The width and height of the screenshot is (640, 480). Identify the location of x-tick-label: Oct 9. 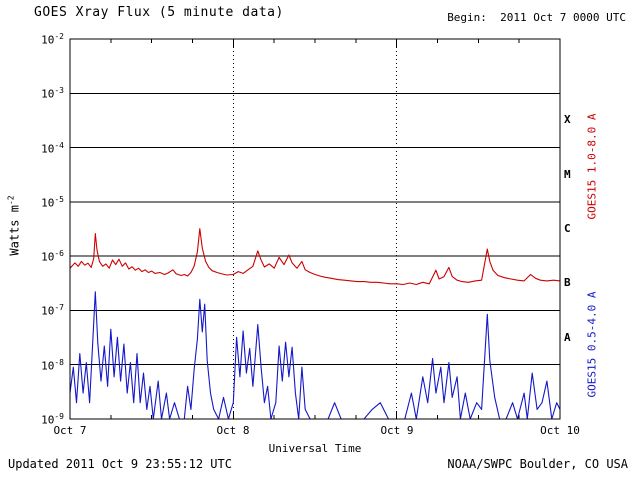
(397, 430).